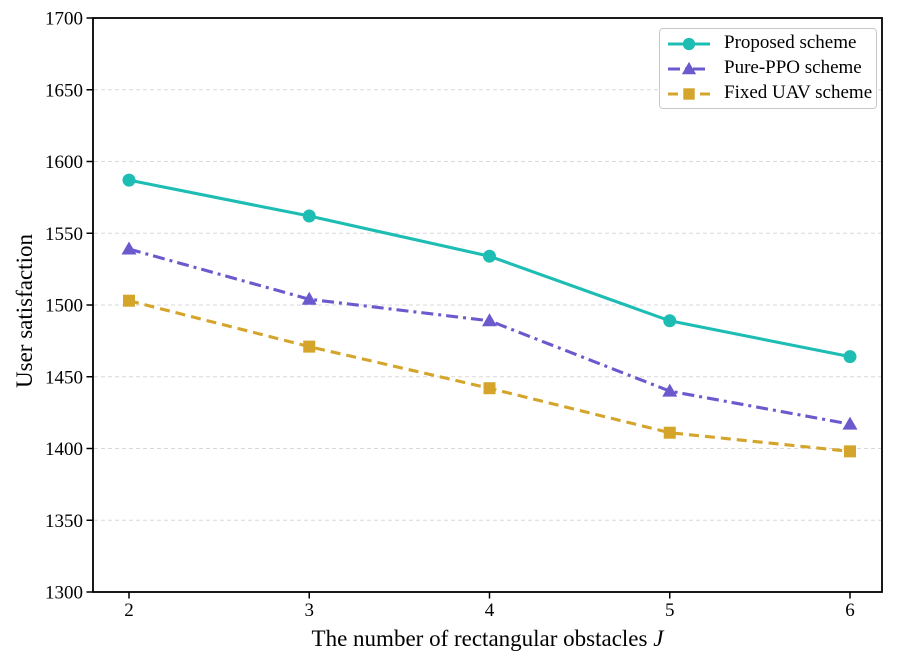  What do you see at coordinates (793, 67) in the screenshot?
I see `legend-item-label: Pure-PPO scheme` at bounding box center [793, 67].